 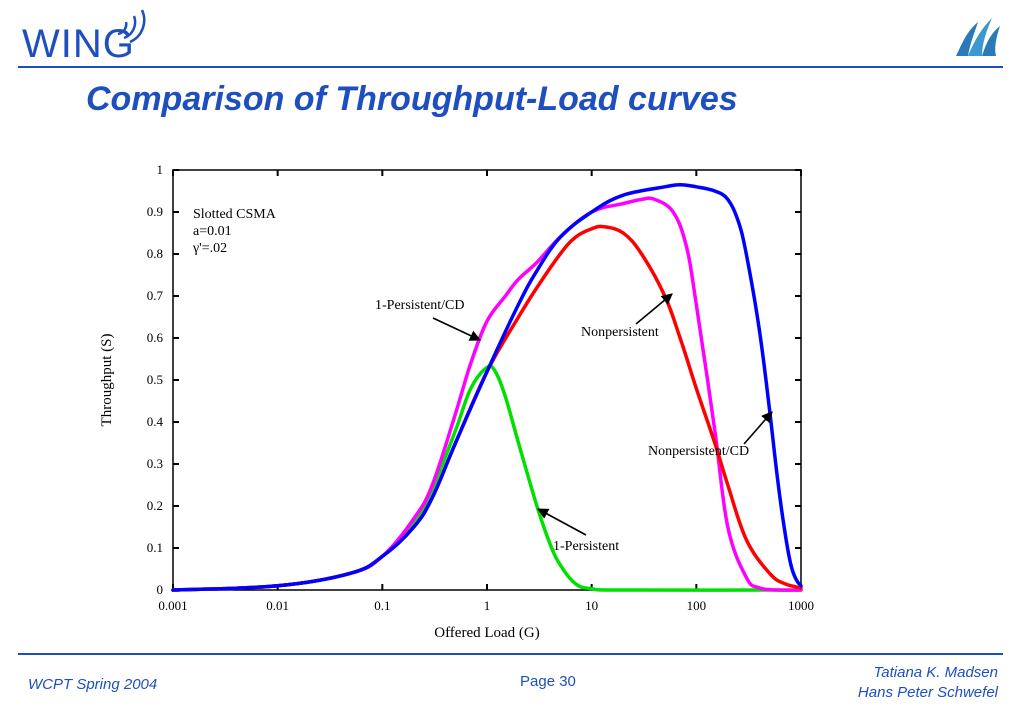 I want to click on x-tick-label: 0.001, so click(x=172, y=605).